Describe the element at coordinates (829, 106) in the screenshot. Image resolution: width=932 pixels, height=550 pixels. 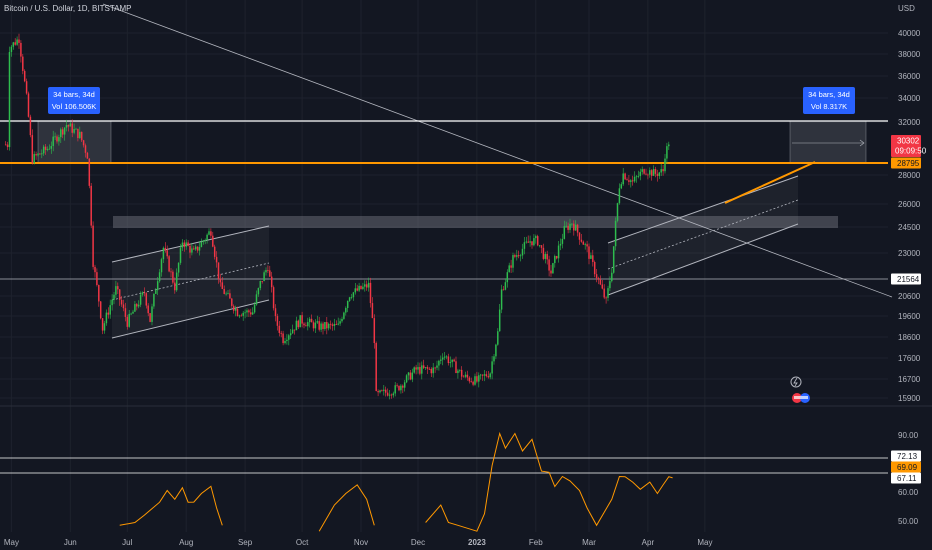
I see `measure-box-volume: Vol 8.317K` at that location.